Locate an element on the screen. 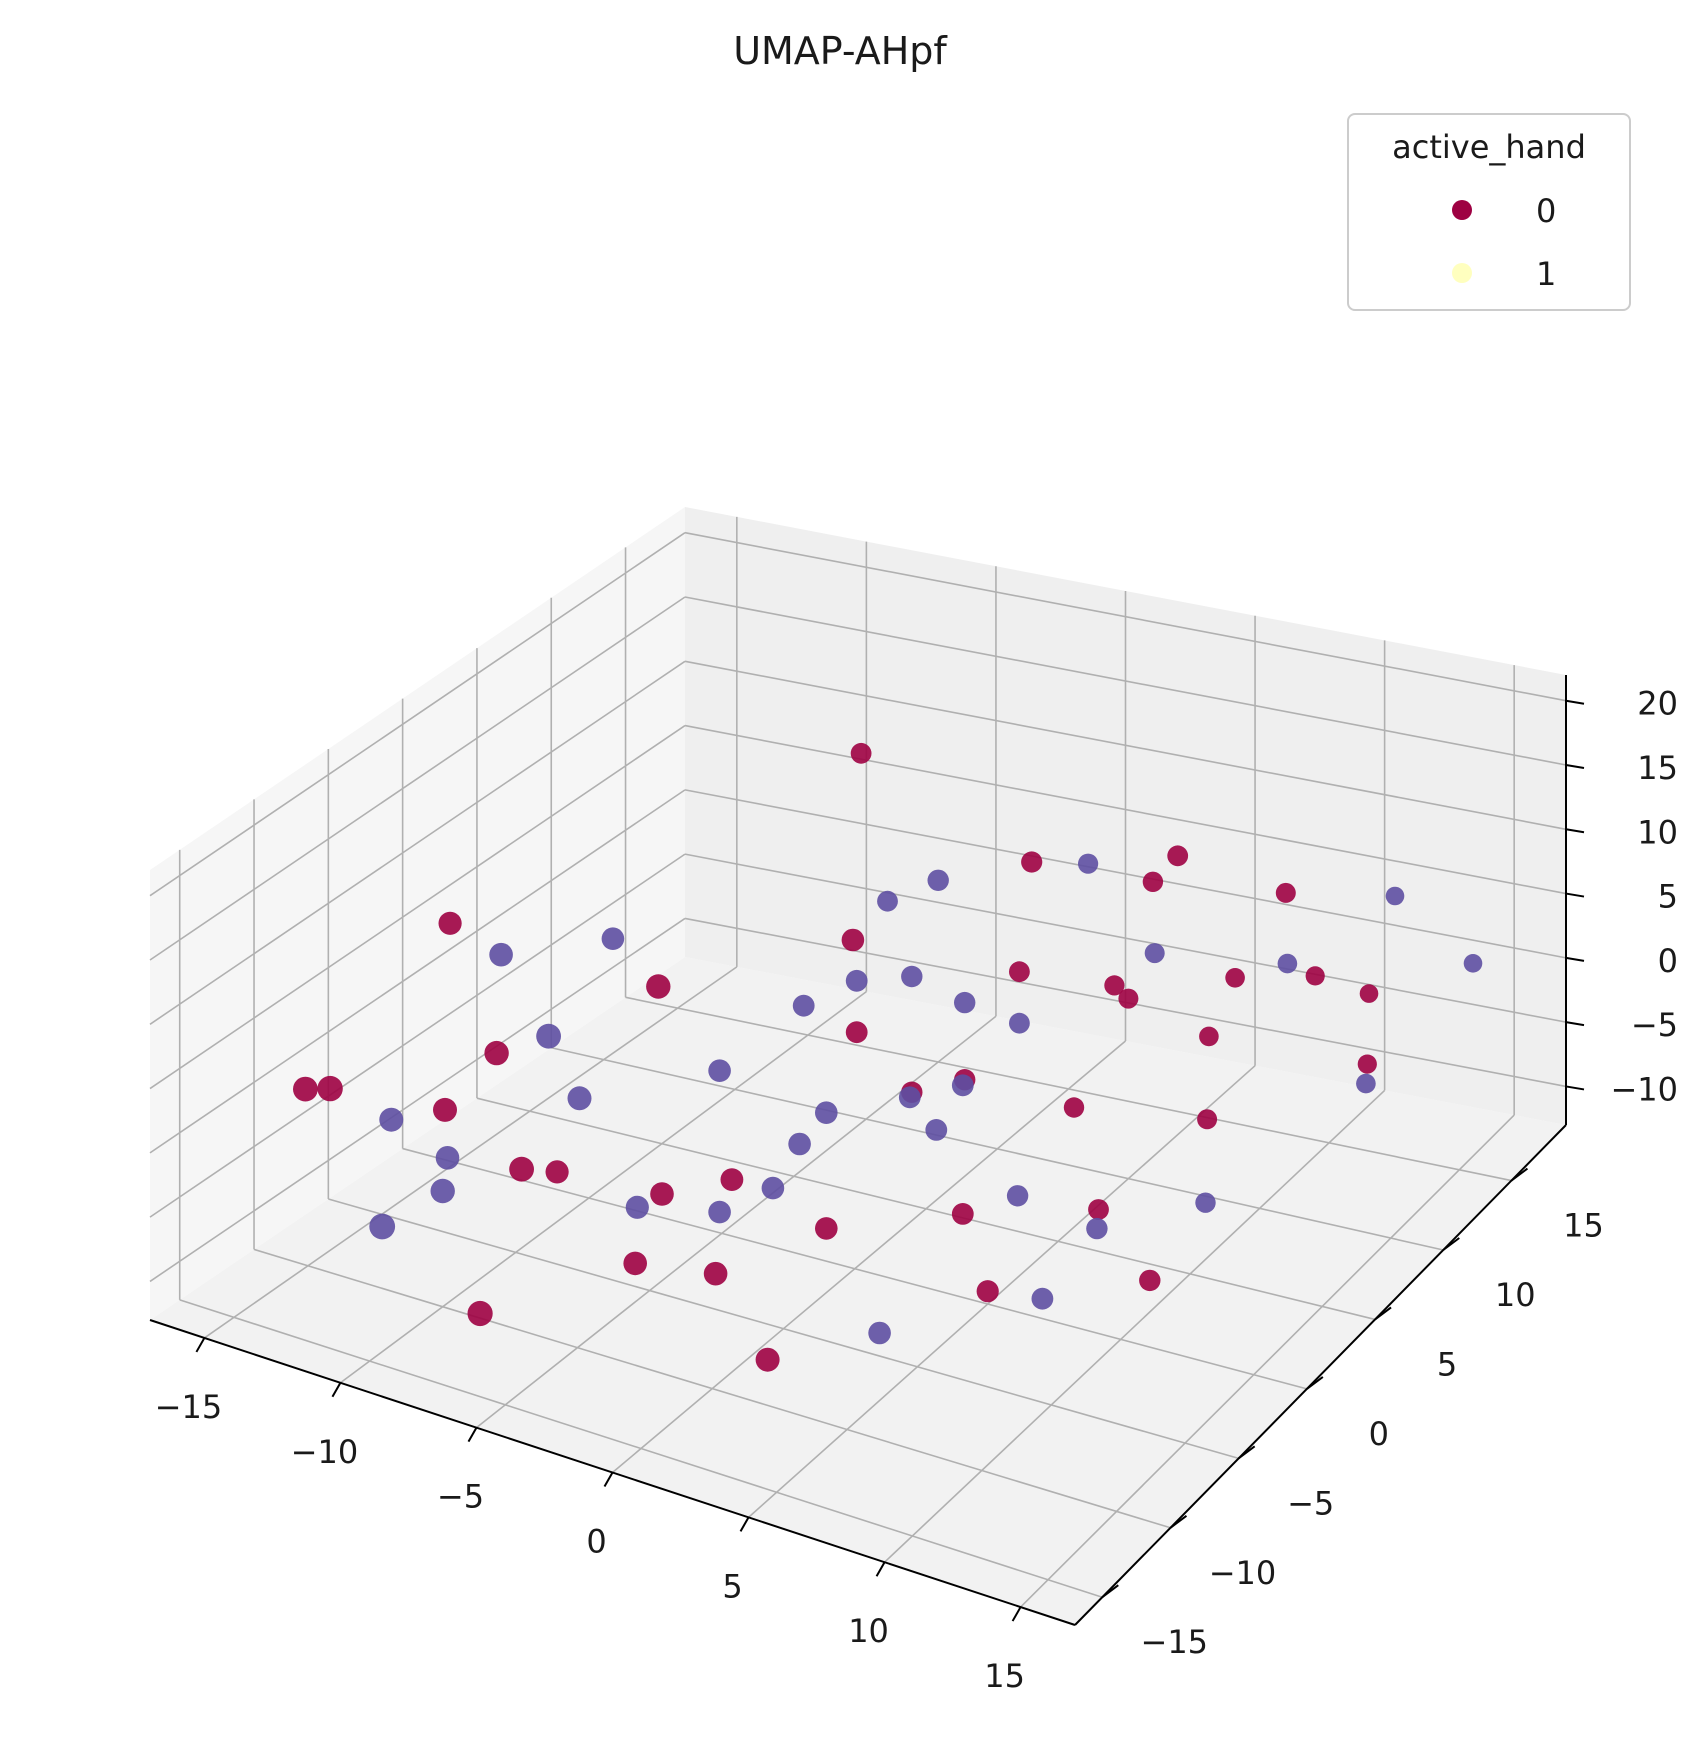 The image size is (1706, 1740). y-axis-line is located at coordinates (1320, 1375).